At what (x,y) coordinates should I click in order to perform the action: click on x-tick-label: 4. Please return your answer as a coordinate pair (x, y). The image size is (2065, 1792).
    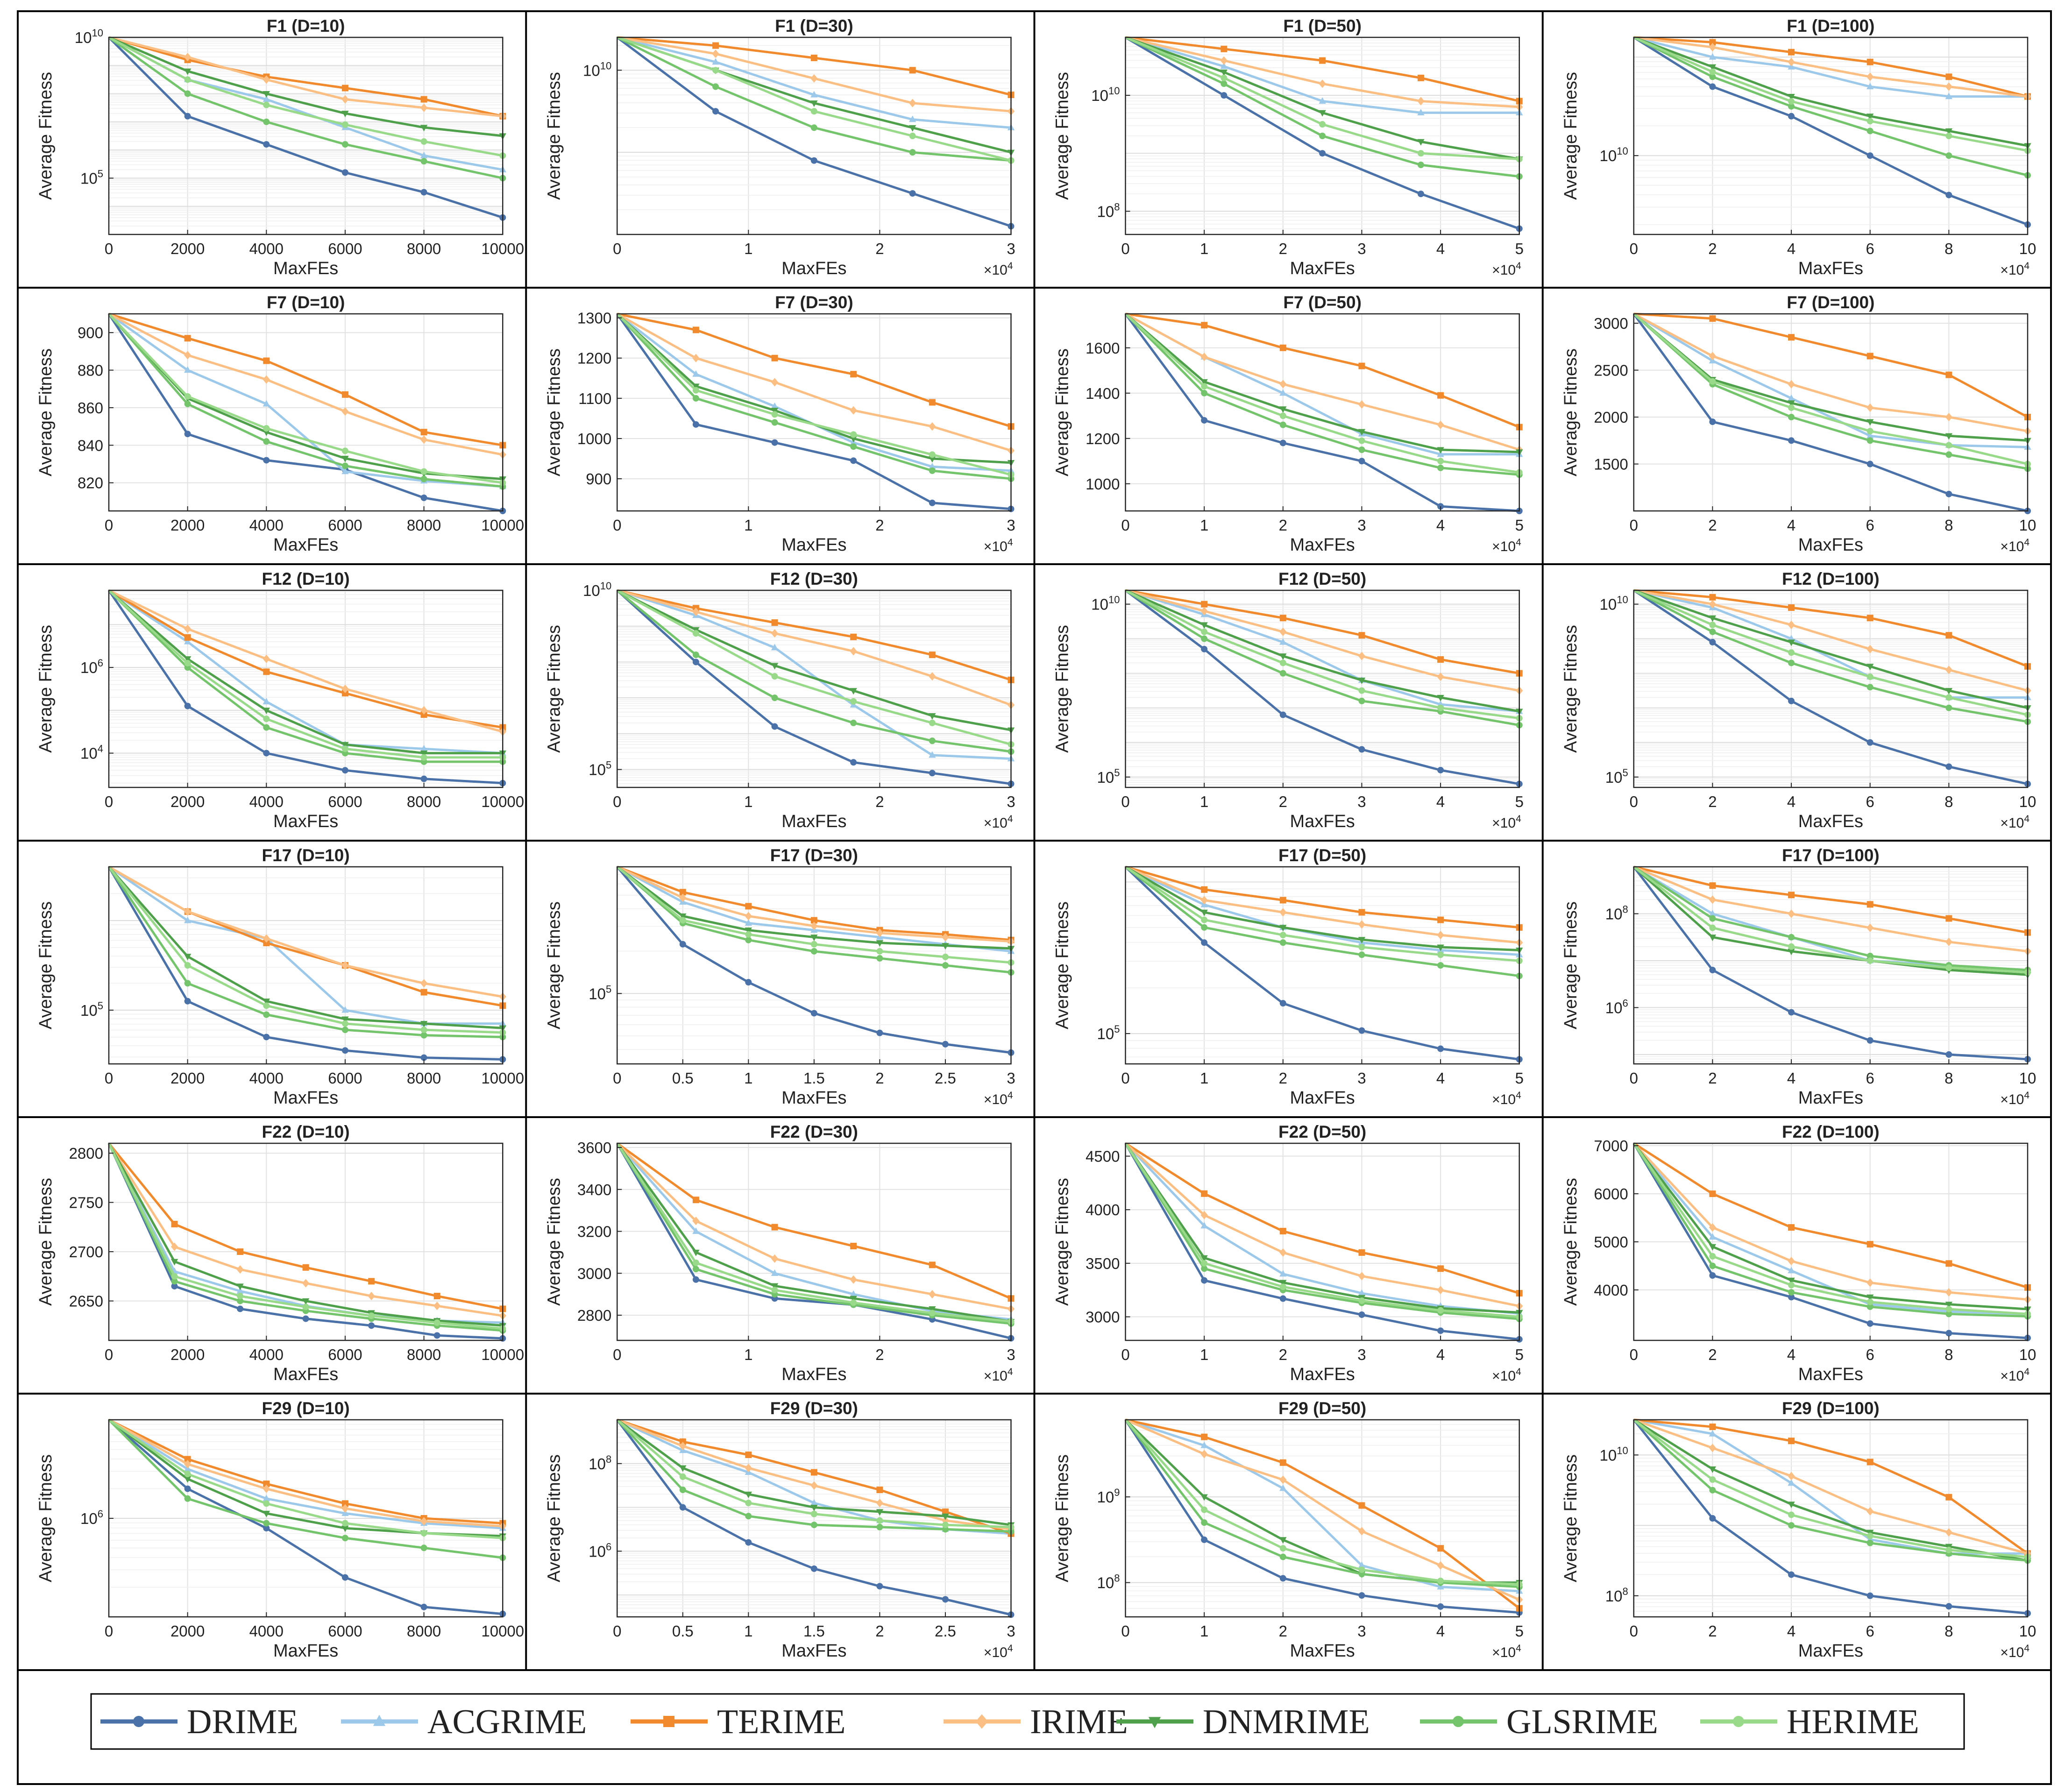
    Looking at the image, I should click on (1791, 1354).